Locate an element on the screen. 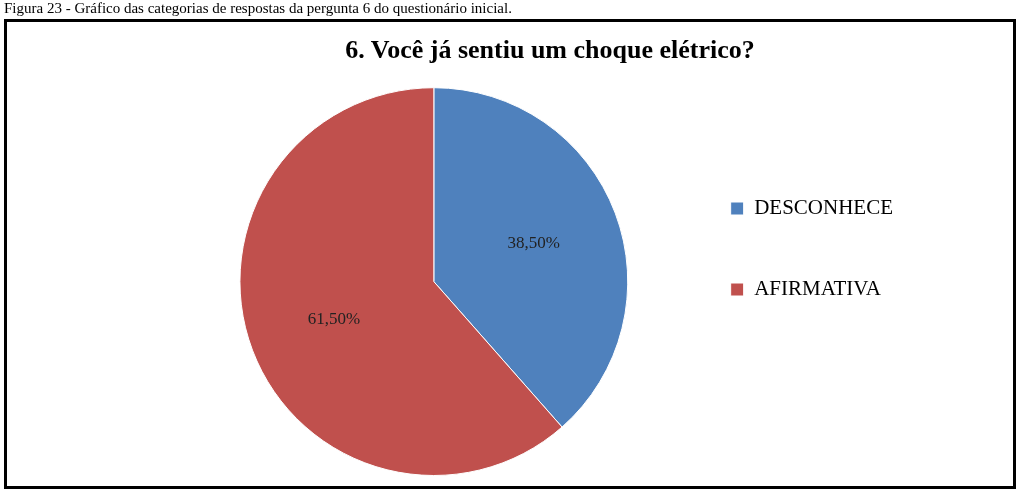  legend-label: AFIRMATIVA is located at coordinates (818, 288).